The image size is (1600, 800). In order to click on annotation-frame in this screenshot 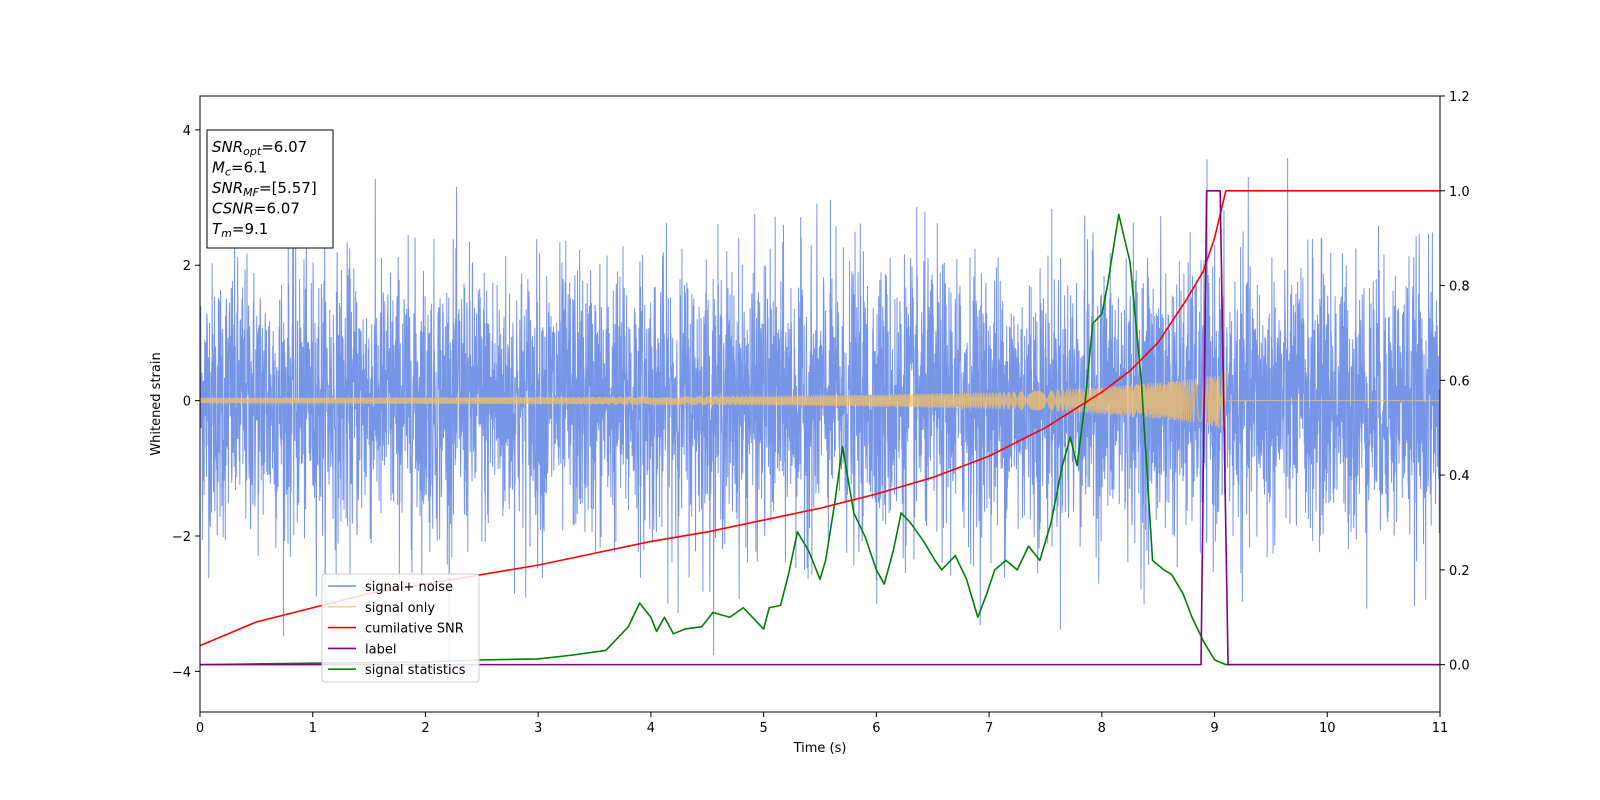, I will do `click(270, 189)`.